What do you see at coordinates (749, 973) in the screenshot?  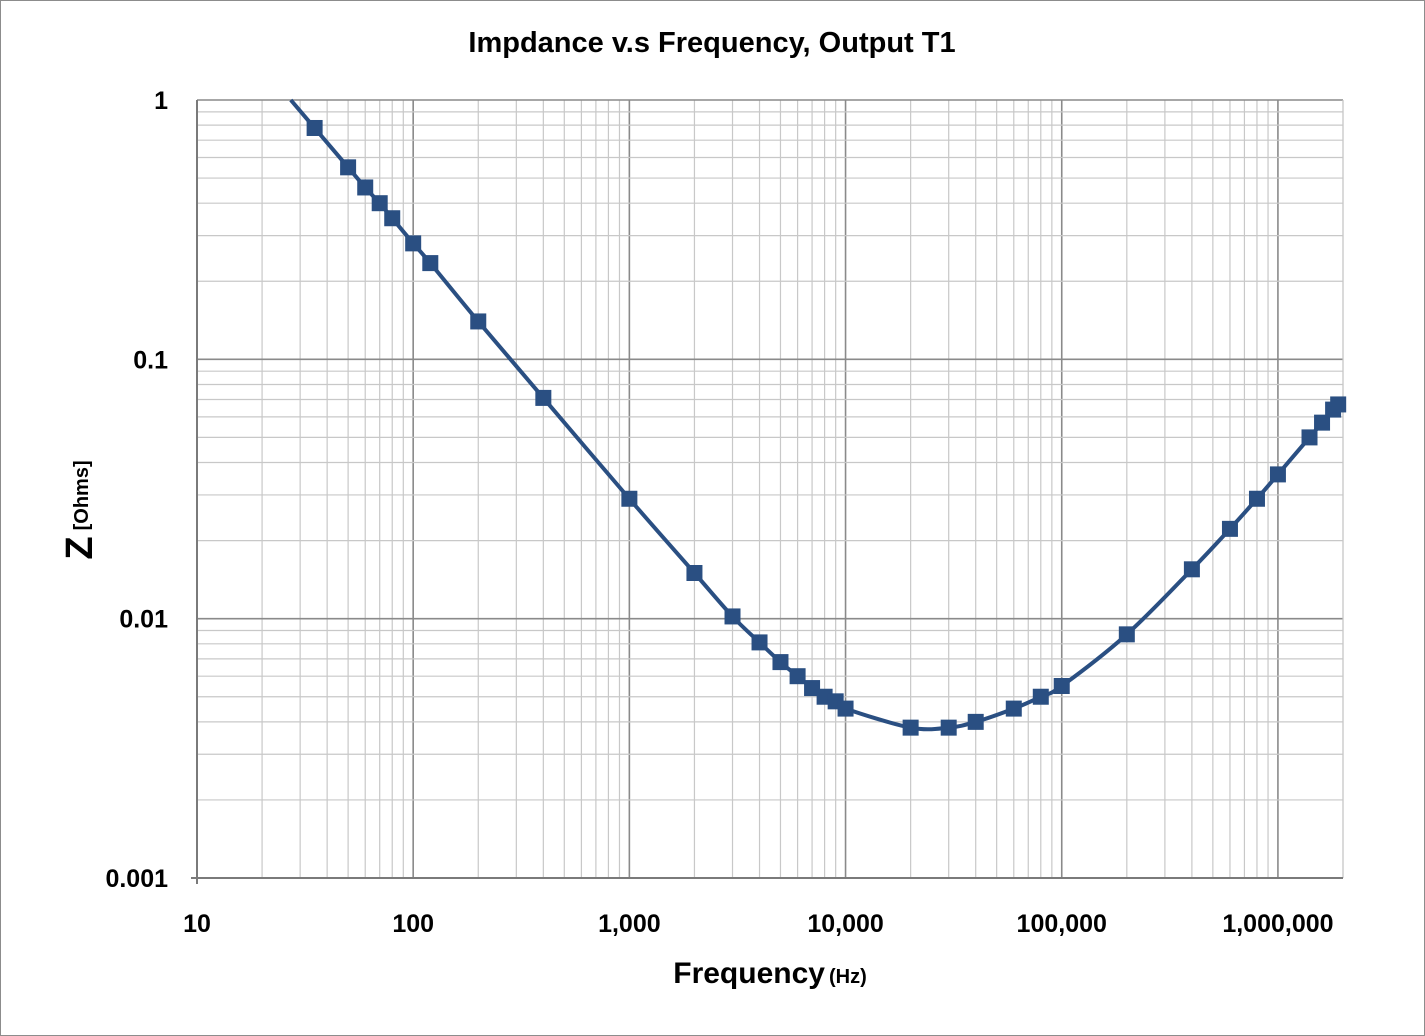 I see `x-axis-label-text: Frequency` at bounding box center [749, 973].